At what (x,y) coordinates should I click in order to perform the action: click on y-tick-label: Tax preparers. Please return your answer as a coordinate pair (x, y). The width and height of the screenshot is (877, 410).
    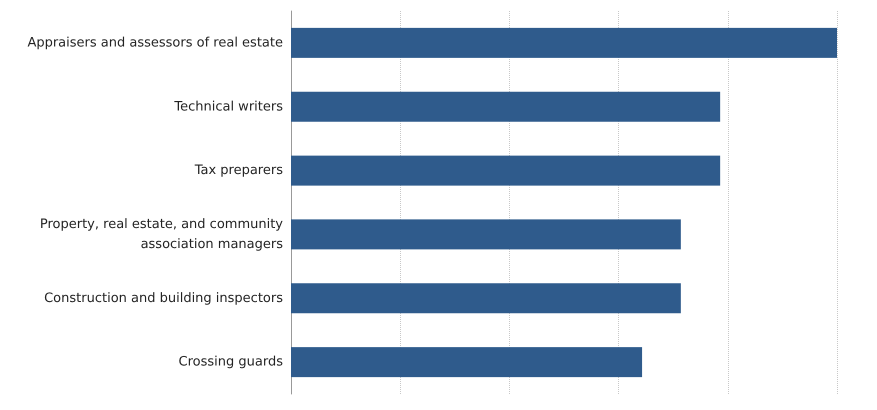
    Looking at the image, I should click on (239, 170).